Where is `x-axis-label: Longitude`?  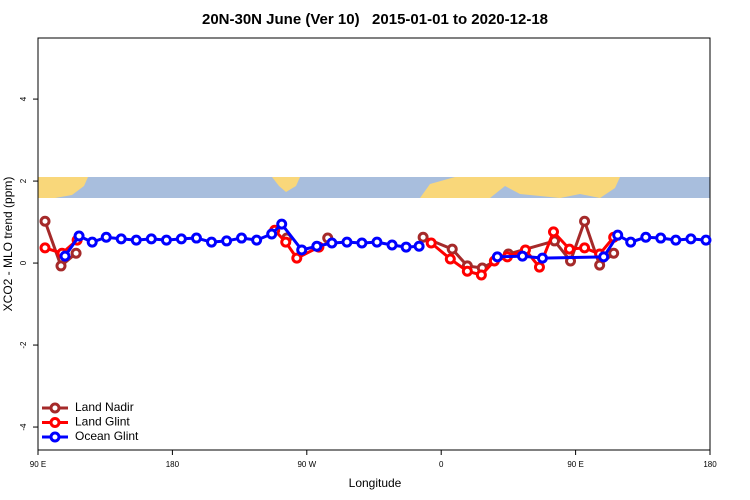 x-axis-label: Longitude is located at coordinates (375, 483).